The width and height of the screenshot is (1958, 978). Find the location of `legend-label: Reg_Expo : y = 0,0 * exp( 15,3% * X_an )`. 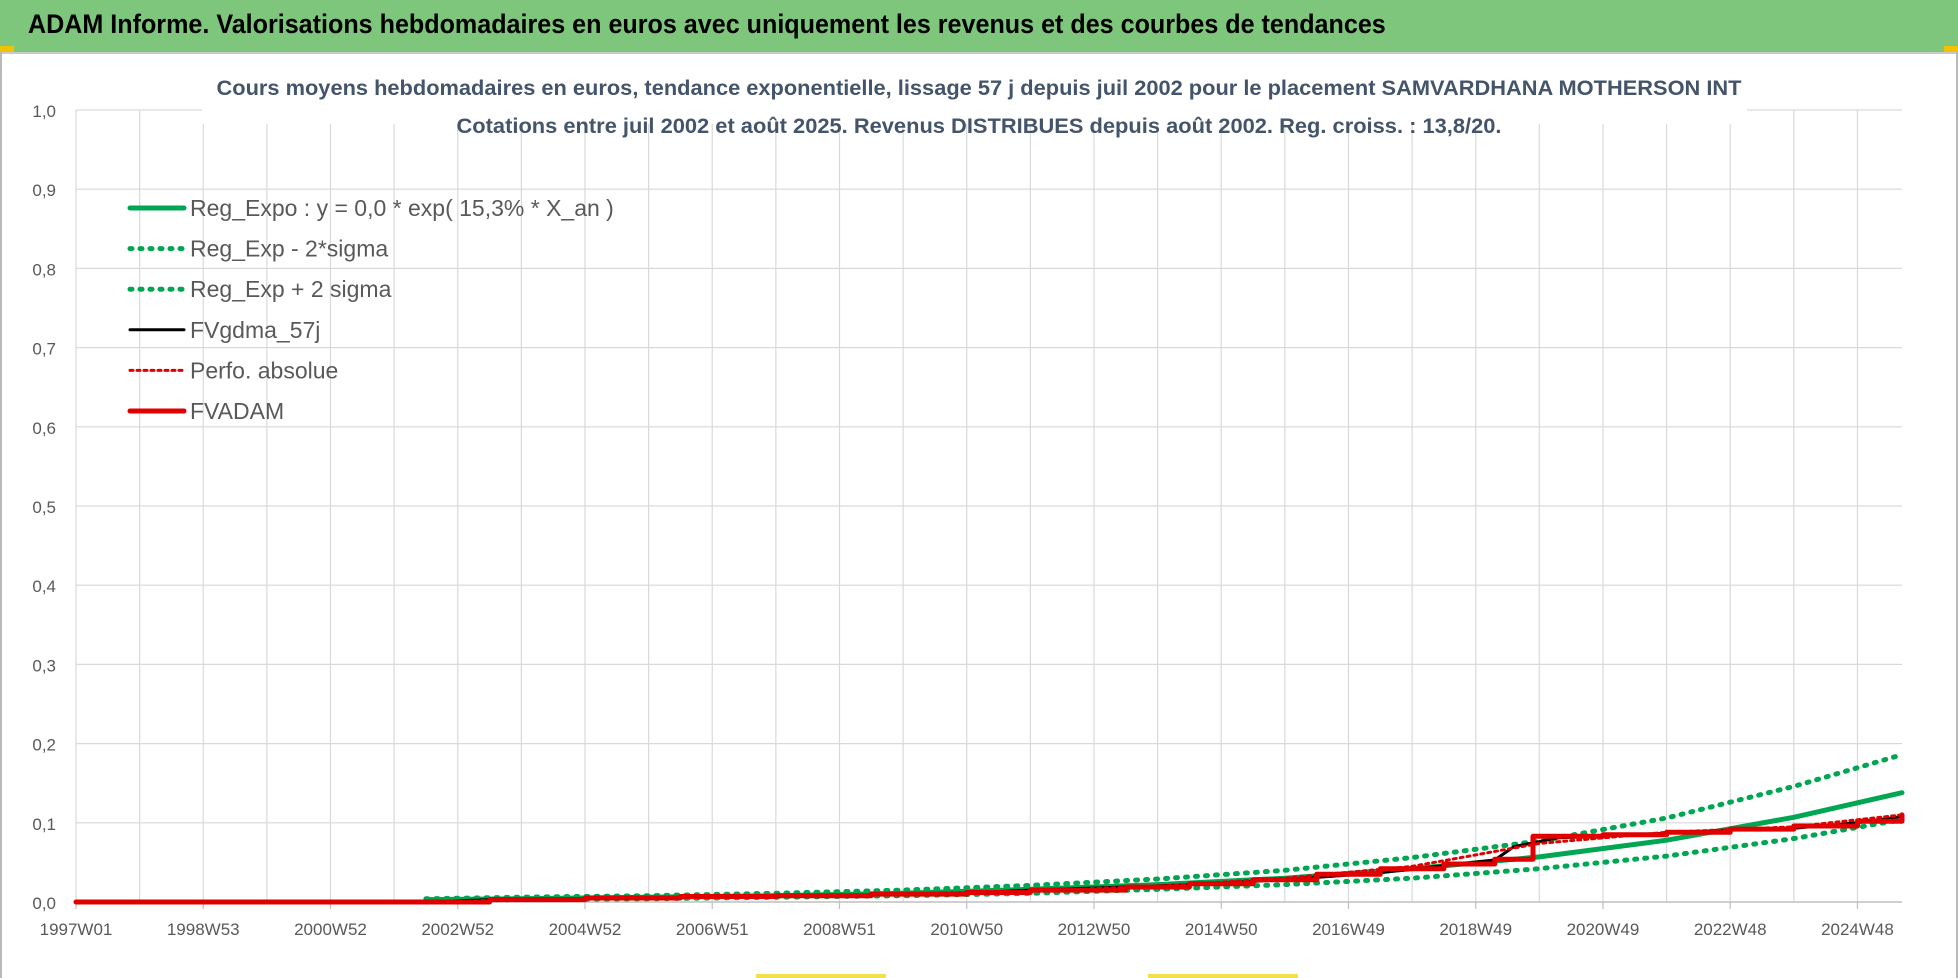

legend-label: Reg_Expo : y = 0,0 * exp( 15,3% * X_an ) is located at coordinates (402, 208).